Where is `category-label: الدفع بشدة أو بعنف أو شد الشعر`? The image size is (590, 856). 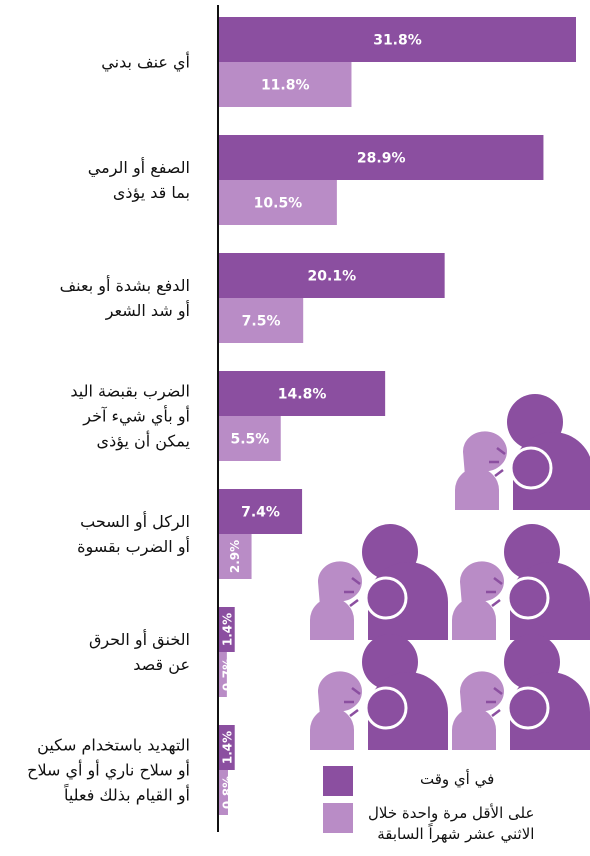
category-label: الدفع بشدة أو بعنف أو شد الشعر is located at coordinates (124, 298).